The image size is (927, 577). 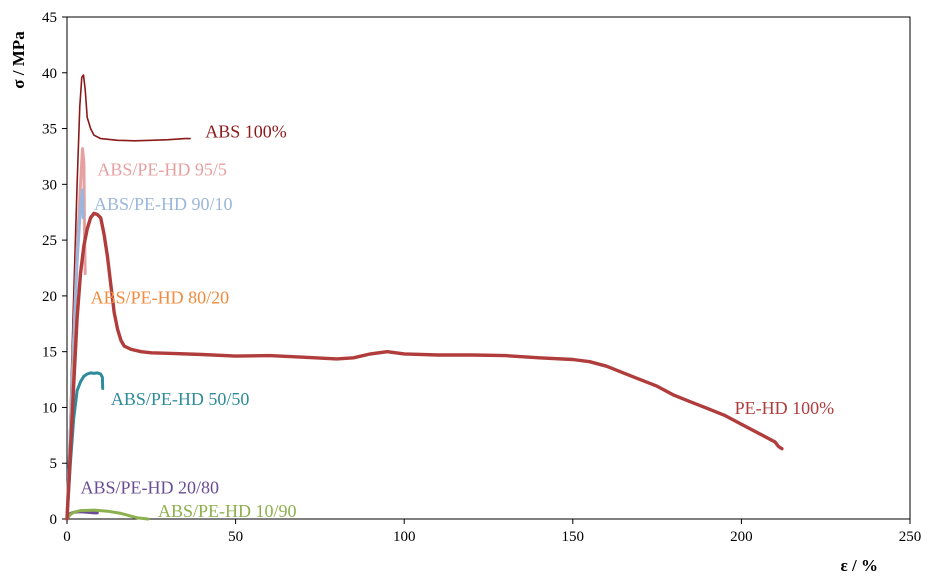 I want to click on y-axis-title: σ / MPa, so click(x=18, y=60).